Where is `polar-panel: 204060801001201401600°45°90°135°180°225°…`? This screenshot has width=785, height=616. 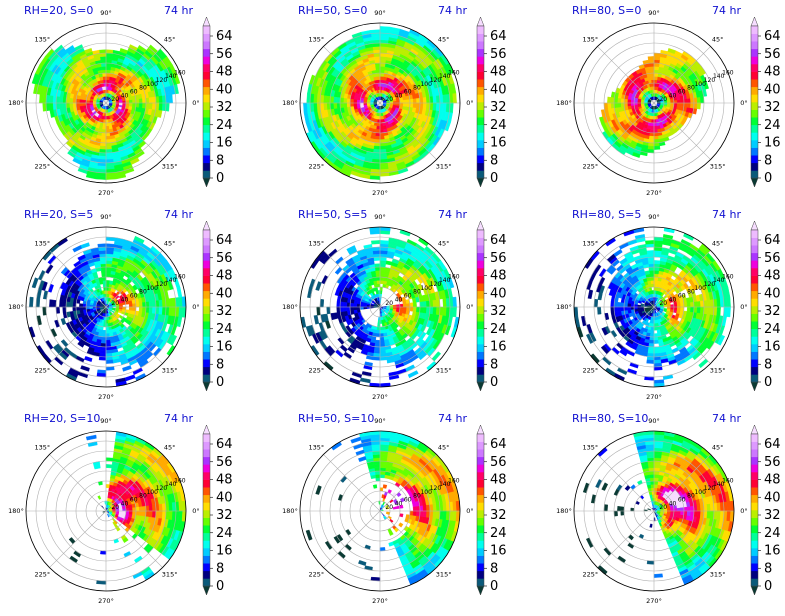
polar-panel: 204060801001201401600°45°90°135°180°225°… is located at coordinates (668, 100).